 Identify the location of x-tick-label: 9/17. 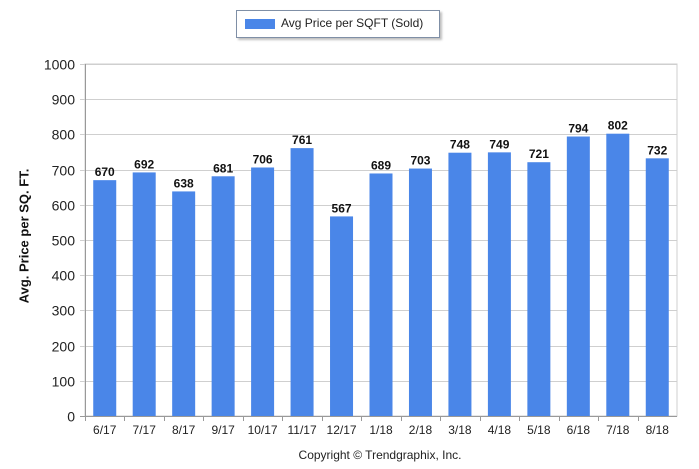
(223, 430).